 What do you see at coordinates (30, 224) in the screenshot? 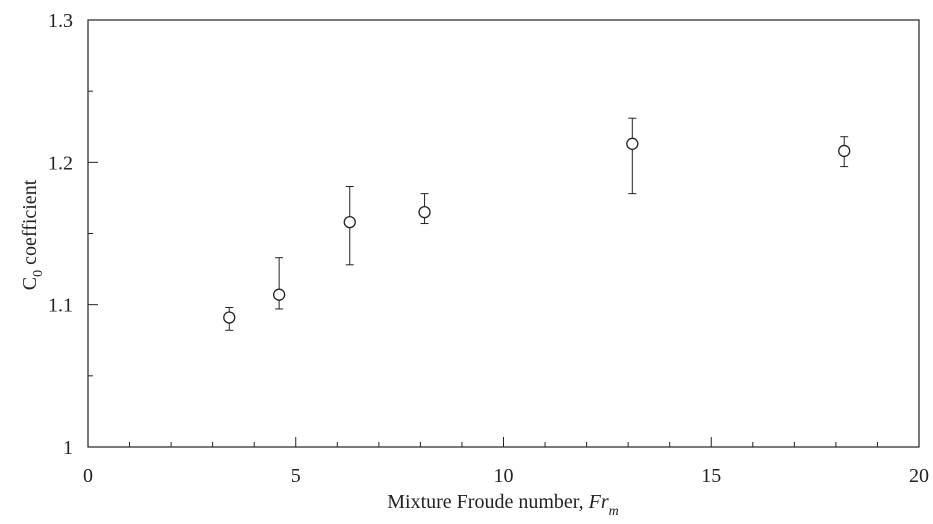
I see `y-axis-title-text: coefficient` at bounding box center [30, 224].